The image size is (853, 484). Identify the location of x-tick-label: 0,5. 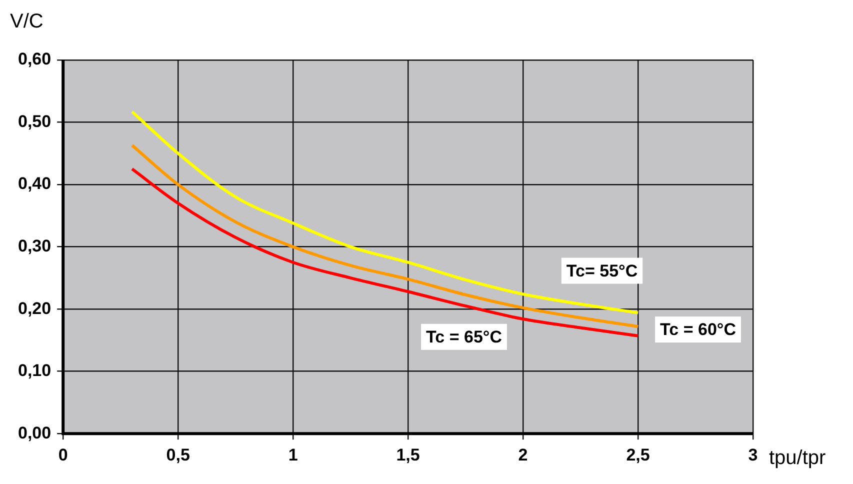
(178, 454).